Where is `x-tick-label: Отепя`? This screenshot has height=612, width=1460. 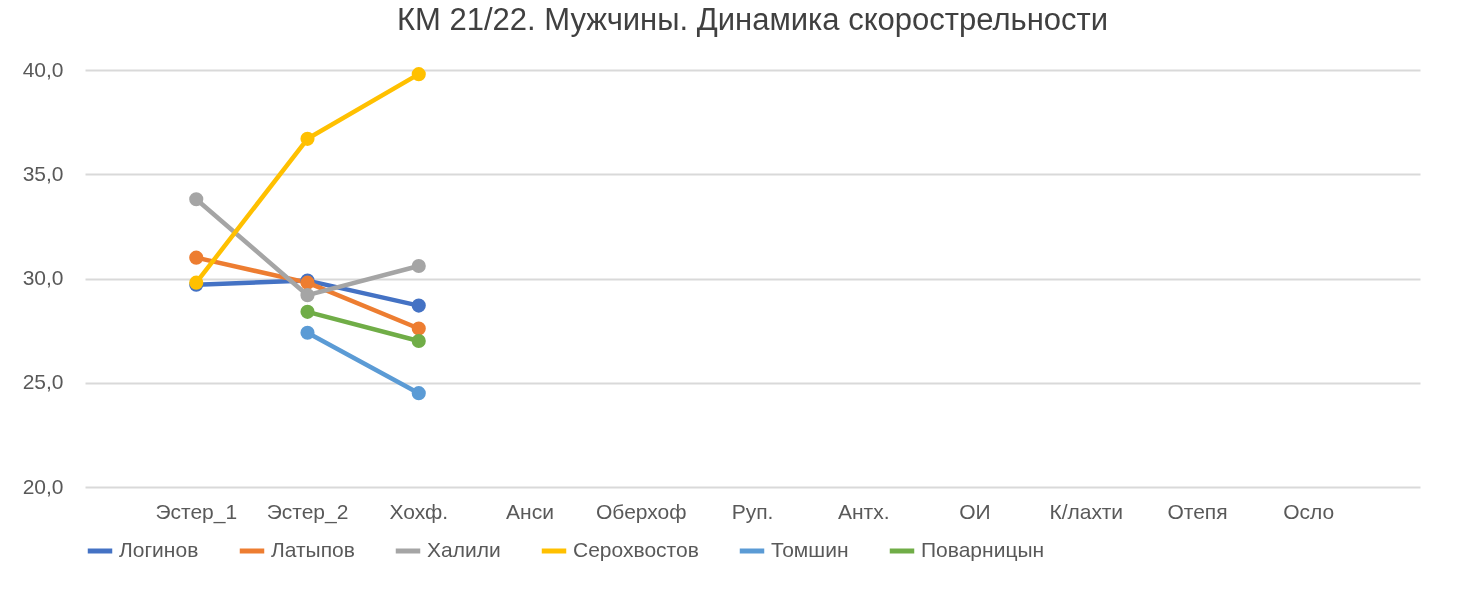
x-tick-label: Отепя is located at coordinates (1197, 511).